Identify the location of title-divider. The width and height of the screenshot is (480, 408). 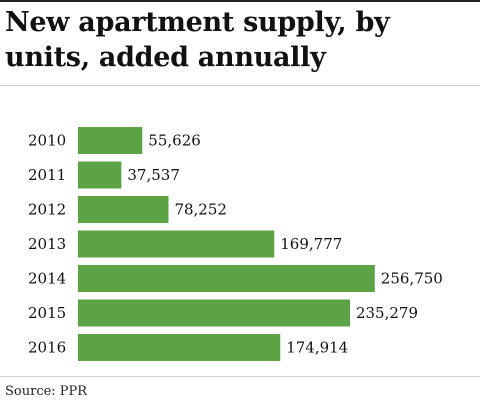
(240, 85).